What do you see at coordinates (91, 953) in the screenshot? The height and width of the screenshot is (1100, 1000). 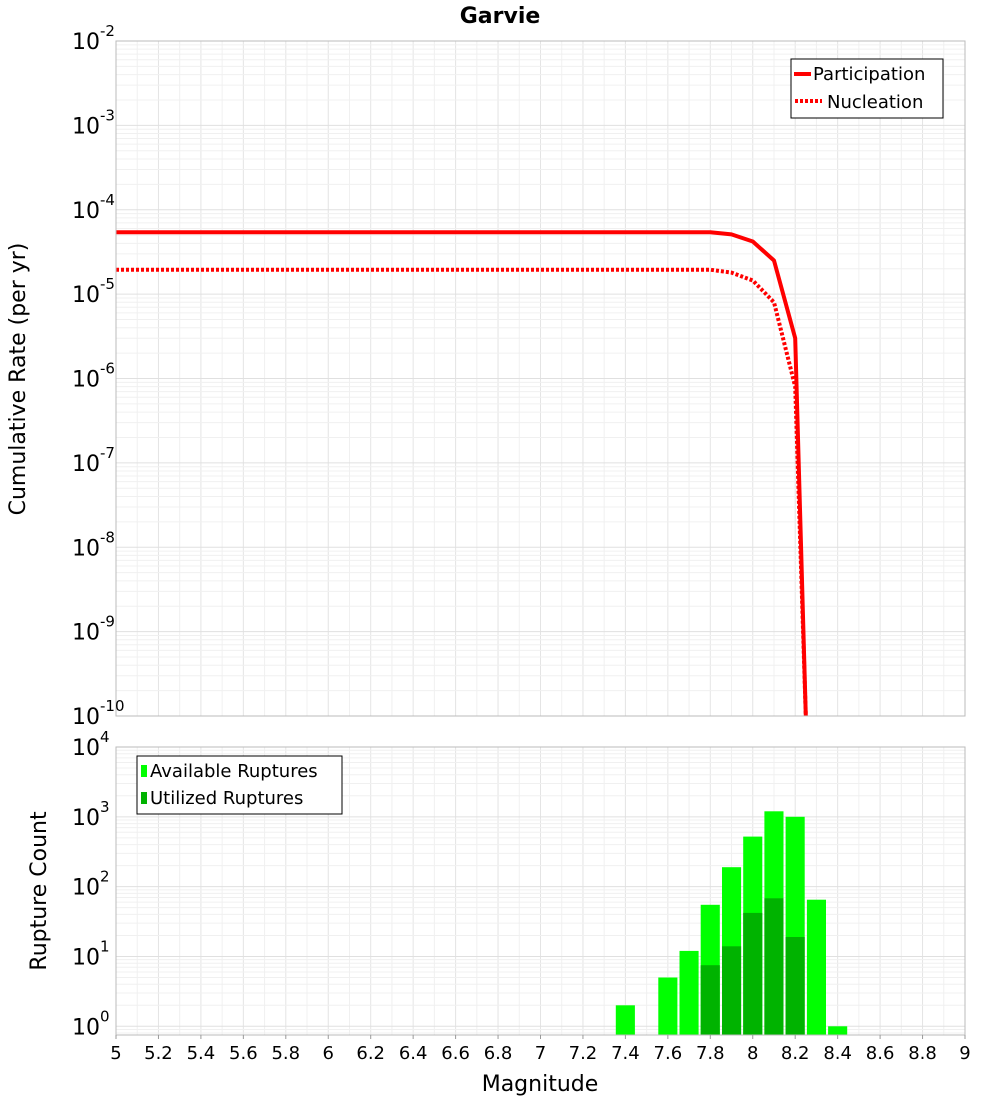 I see `count-y-tick-label: 10¹` at bounding box center [91, 953].